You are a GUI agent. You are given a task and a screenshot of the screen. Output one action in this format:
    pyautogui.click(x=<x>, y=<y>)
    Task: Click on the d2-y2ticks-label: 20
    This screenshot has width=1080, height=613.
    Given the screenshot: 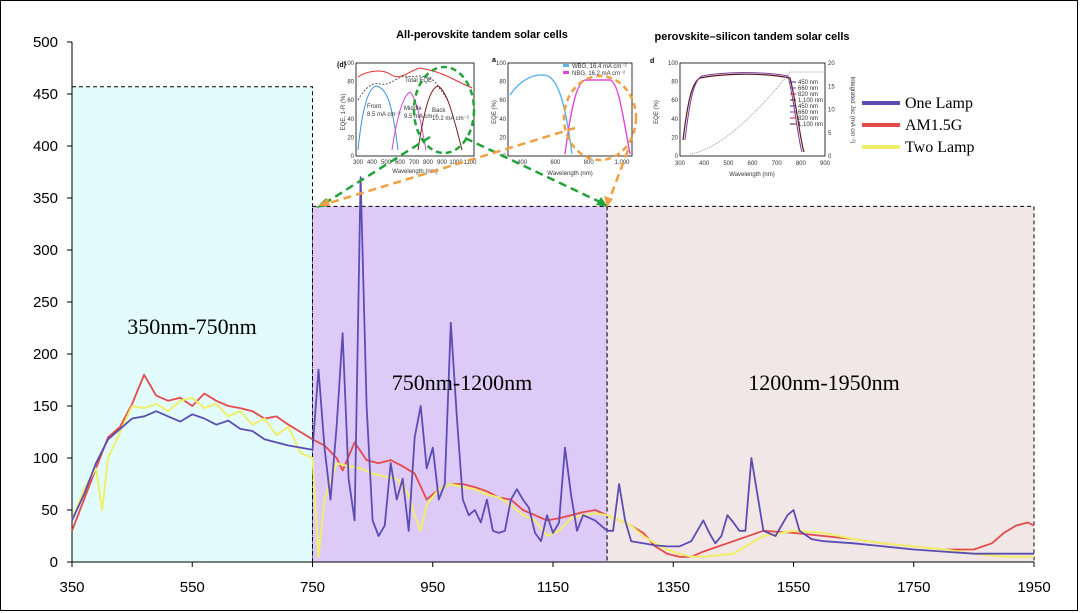 What is the action you would take?
    pyautogui.click(x=831, y=64)
    